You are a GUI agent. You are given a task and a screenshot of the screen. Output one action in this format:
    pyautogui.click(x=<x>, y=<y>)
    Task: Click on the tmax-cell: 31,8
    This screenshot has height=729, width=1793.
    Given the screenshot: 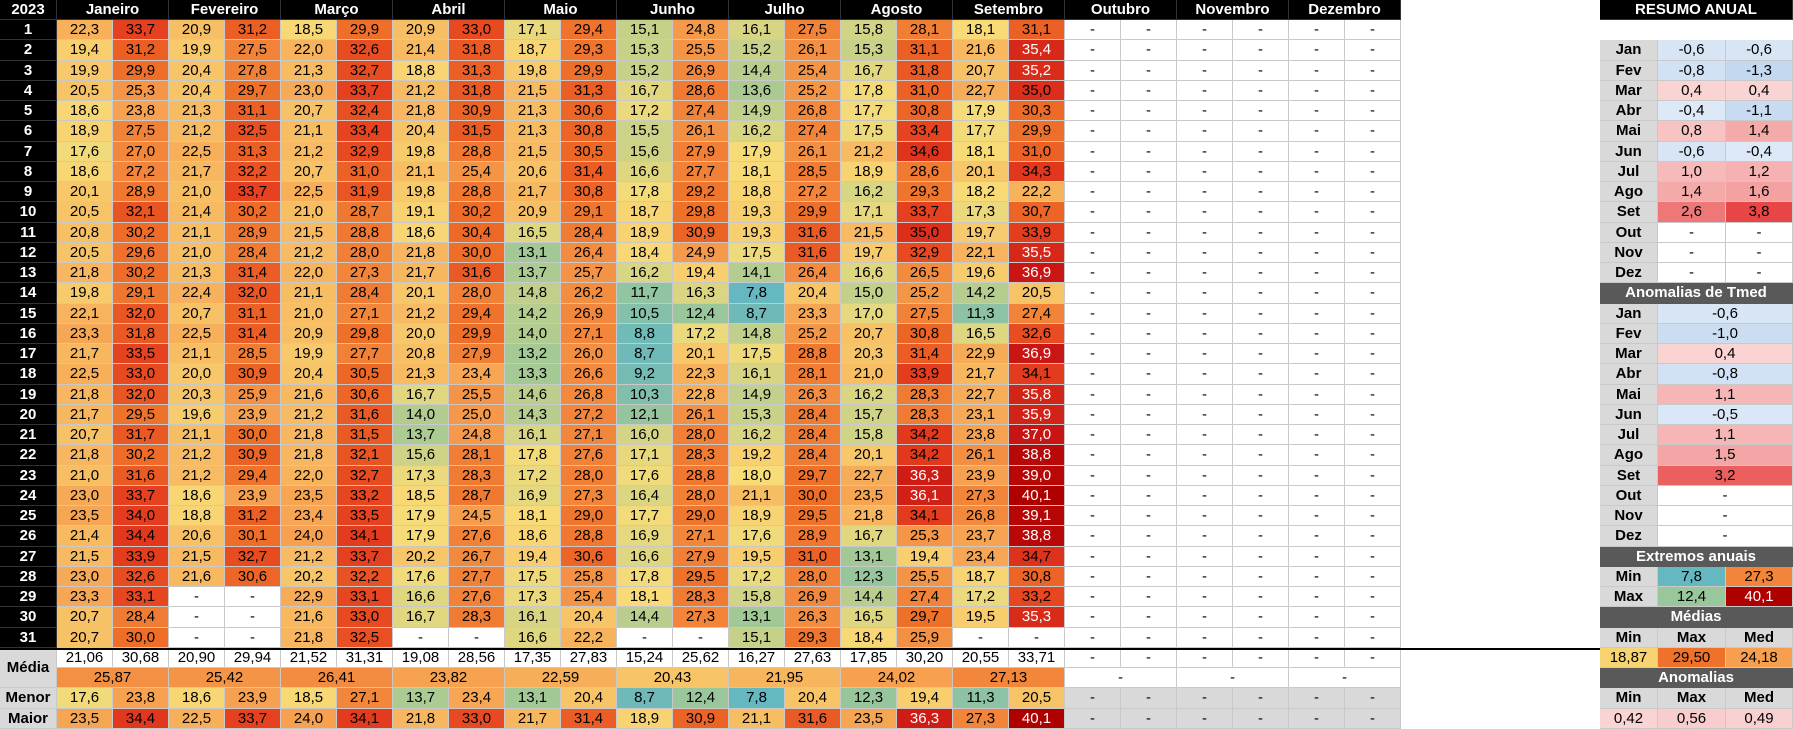 What is the action you would take?
    pyautogui.click(x=925, y=70)
    